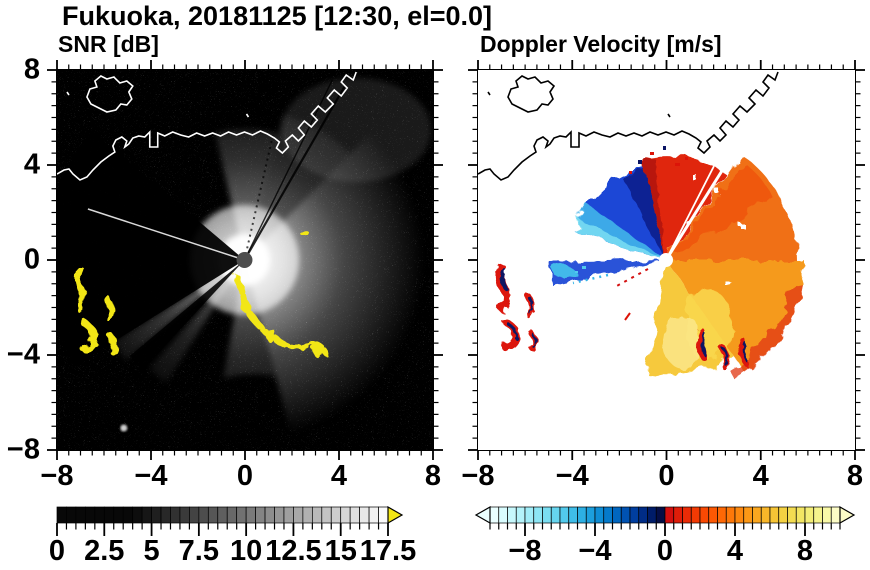  Describe the element at coordinates (199, 551) in the screenshot. I see `snr-colorbar-label: 7.5` at that location.